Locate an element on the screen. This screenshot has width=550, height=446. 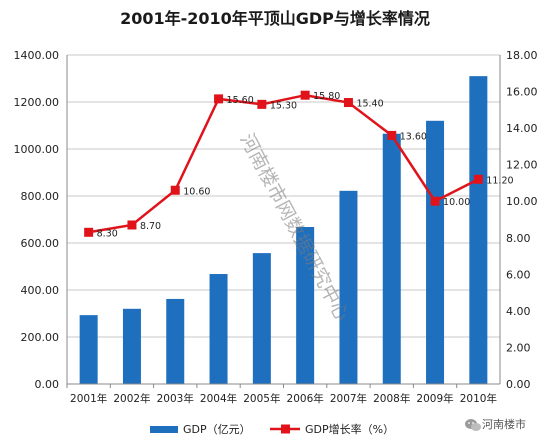
growth-data-label: 15.40 is located at coordinates (369, 104).